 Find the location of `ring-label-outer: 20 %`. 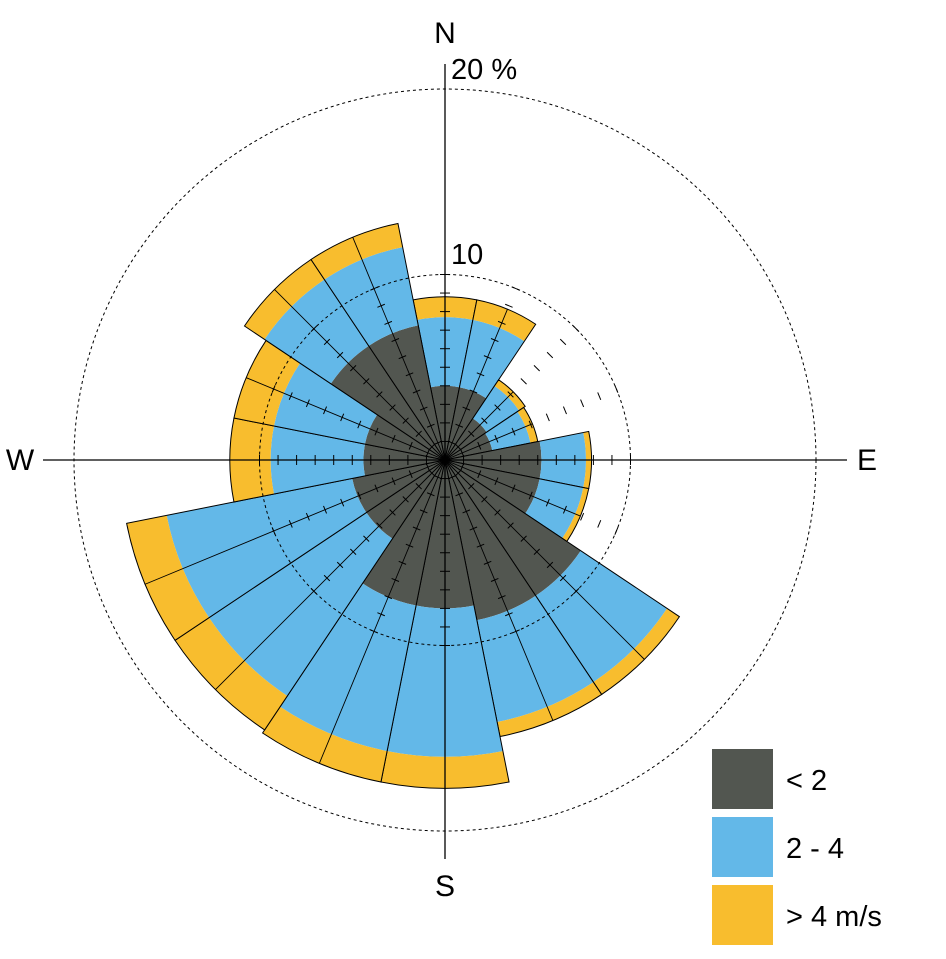

ring-label-outer: 20 % is located at coordinates (484, 70).